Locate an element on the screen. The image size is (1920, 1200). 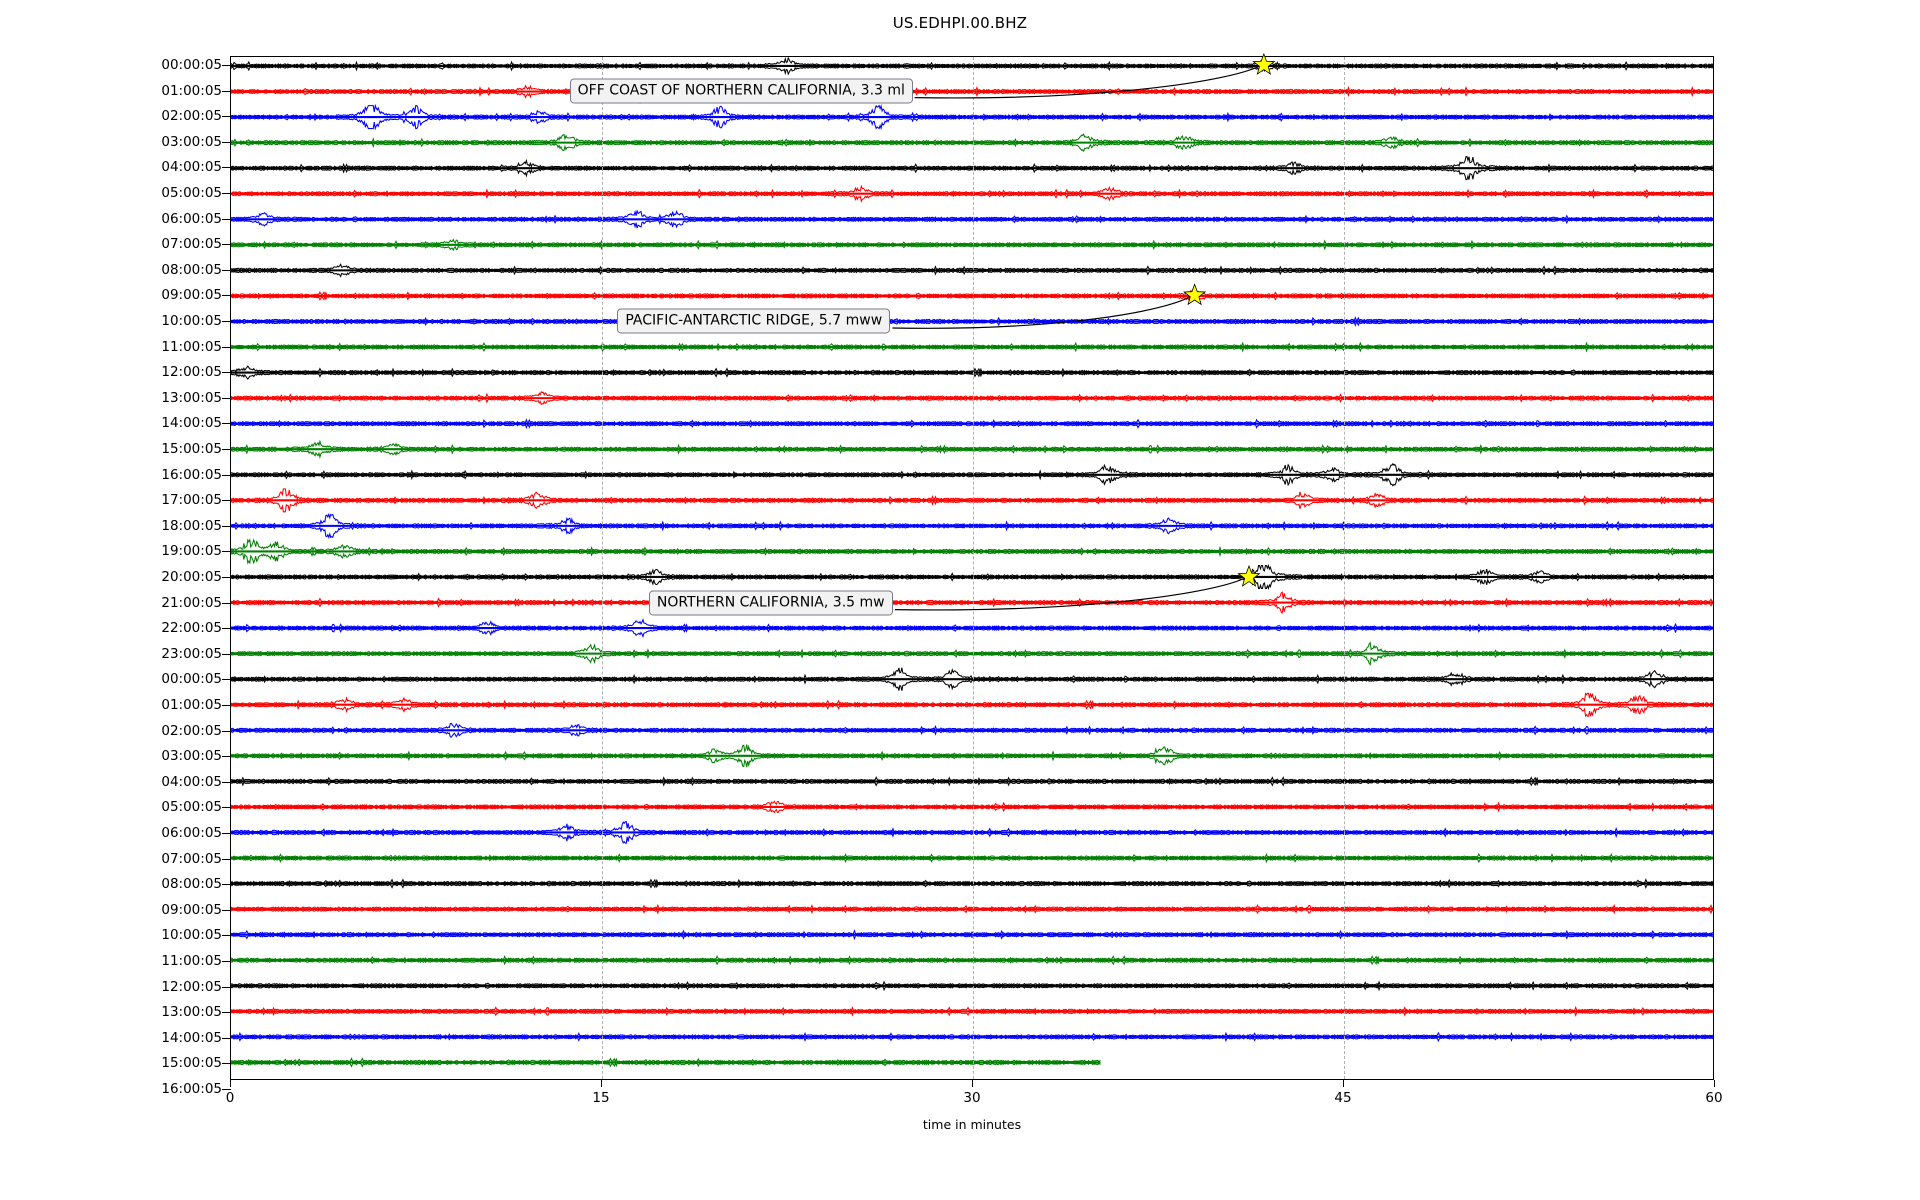
y-tick-label-20: 20:00:05 is located at coordinates (191, 577).